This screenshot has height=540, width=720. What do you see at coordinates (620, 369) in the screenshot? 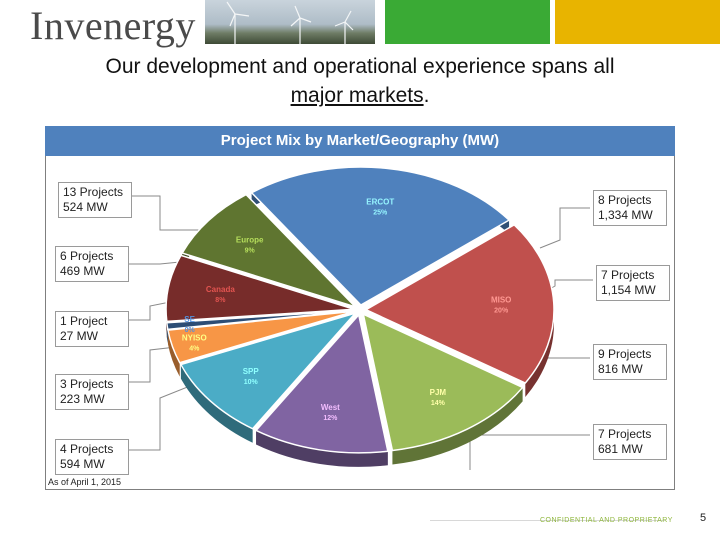
I see `callout-mw: 816 MW` at bounding box center [620, 369].